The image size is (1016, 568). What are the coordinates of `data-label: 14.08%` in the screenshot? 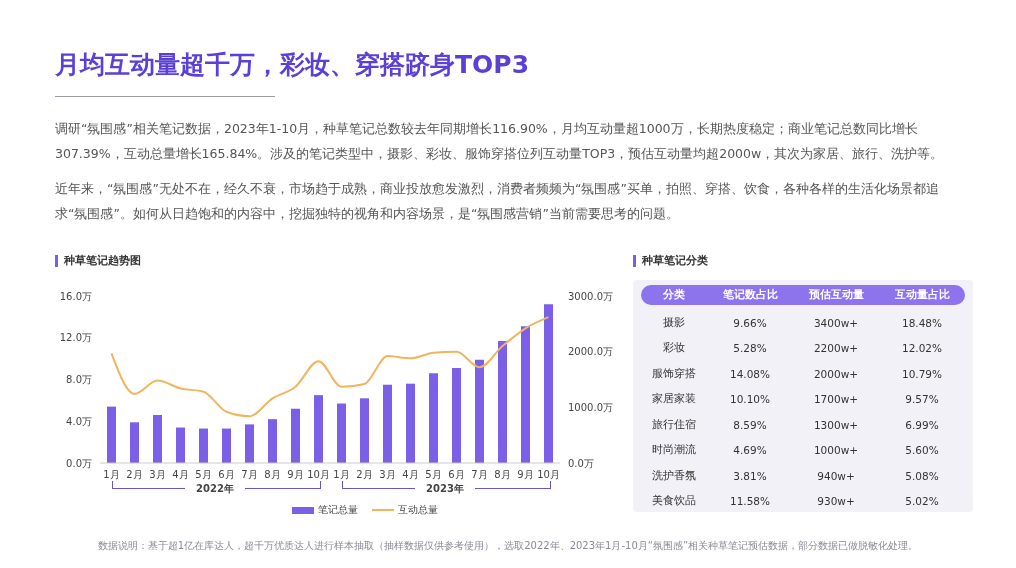 It's located at (749, 373).